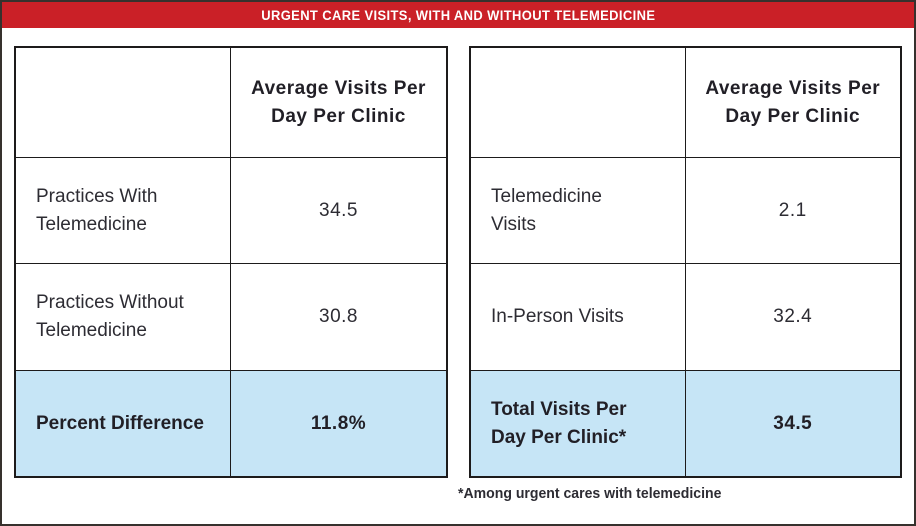  What do you see at coordinates (97, 210) in the screenshot?
I see `row-label: Practices With Telemedicine` at bounding box center [97, 210].